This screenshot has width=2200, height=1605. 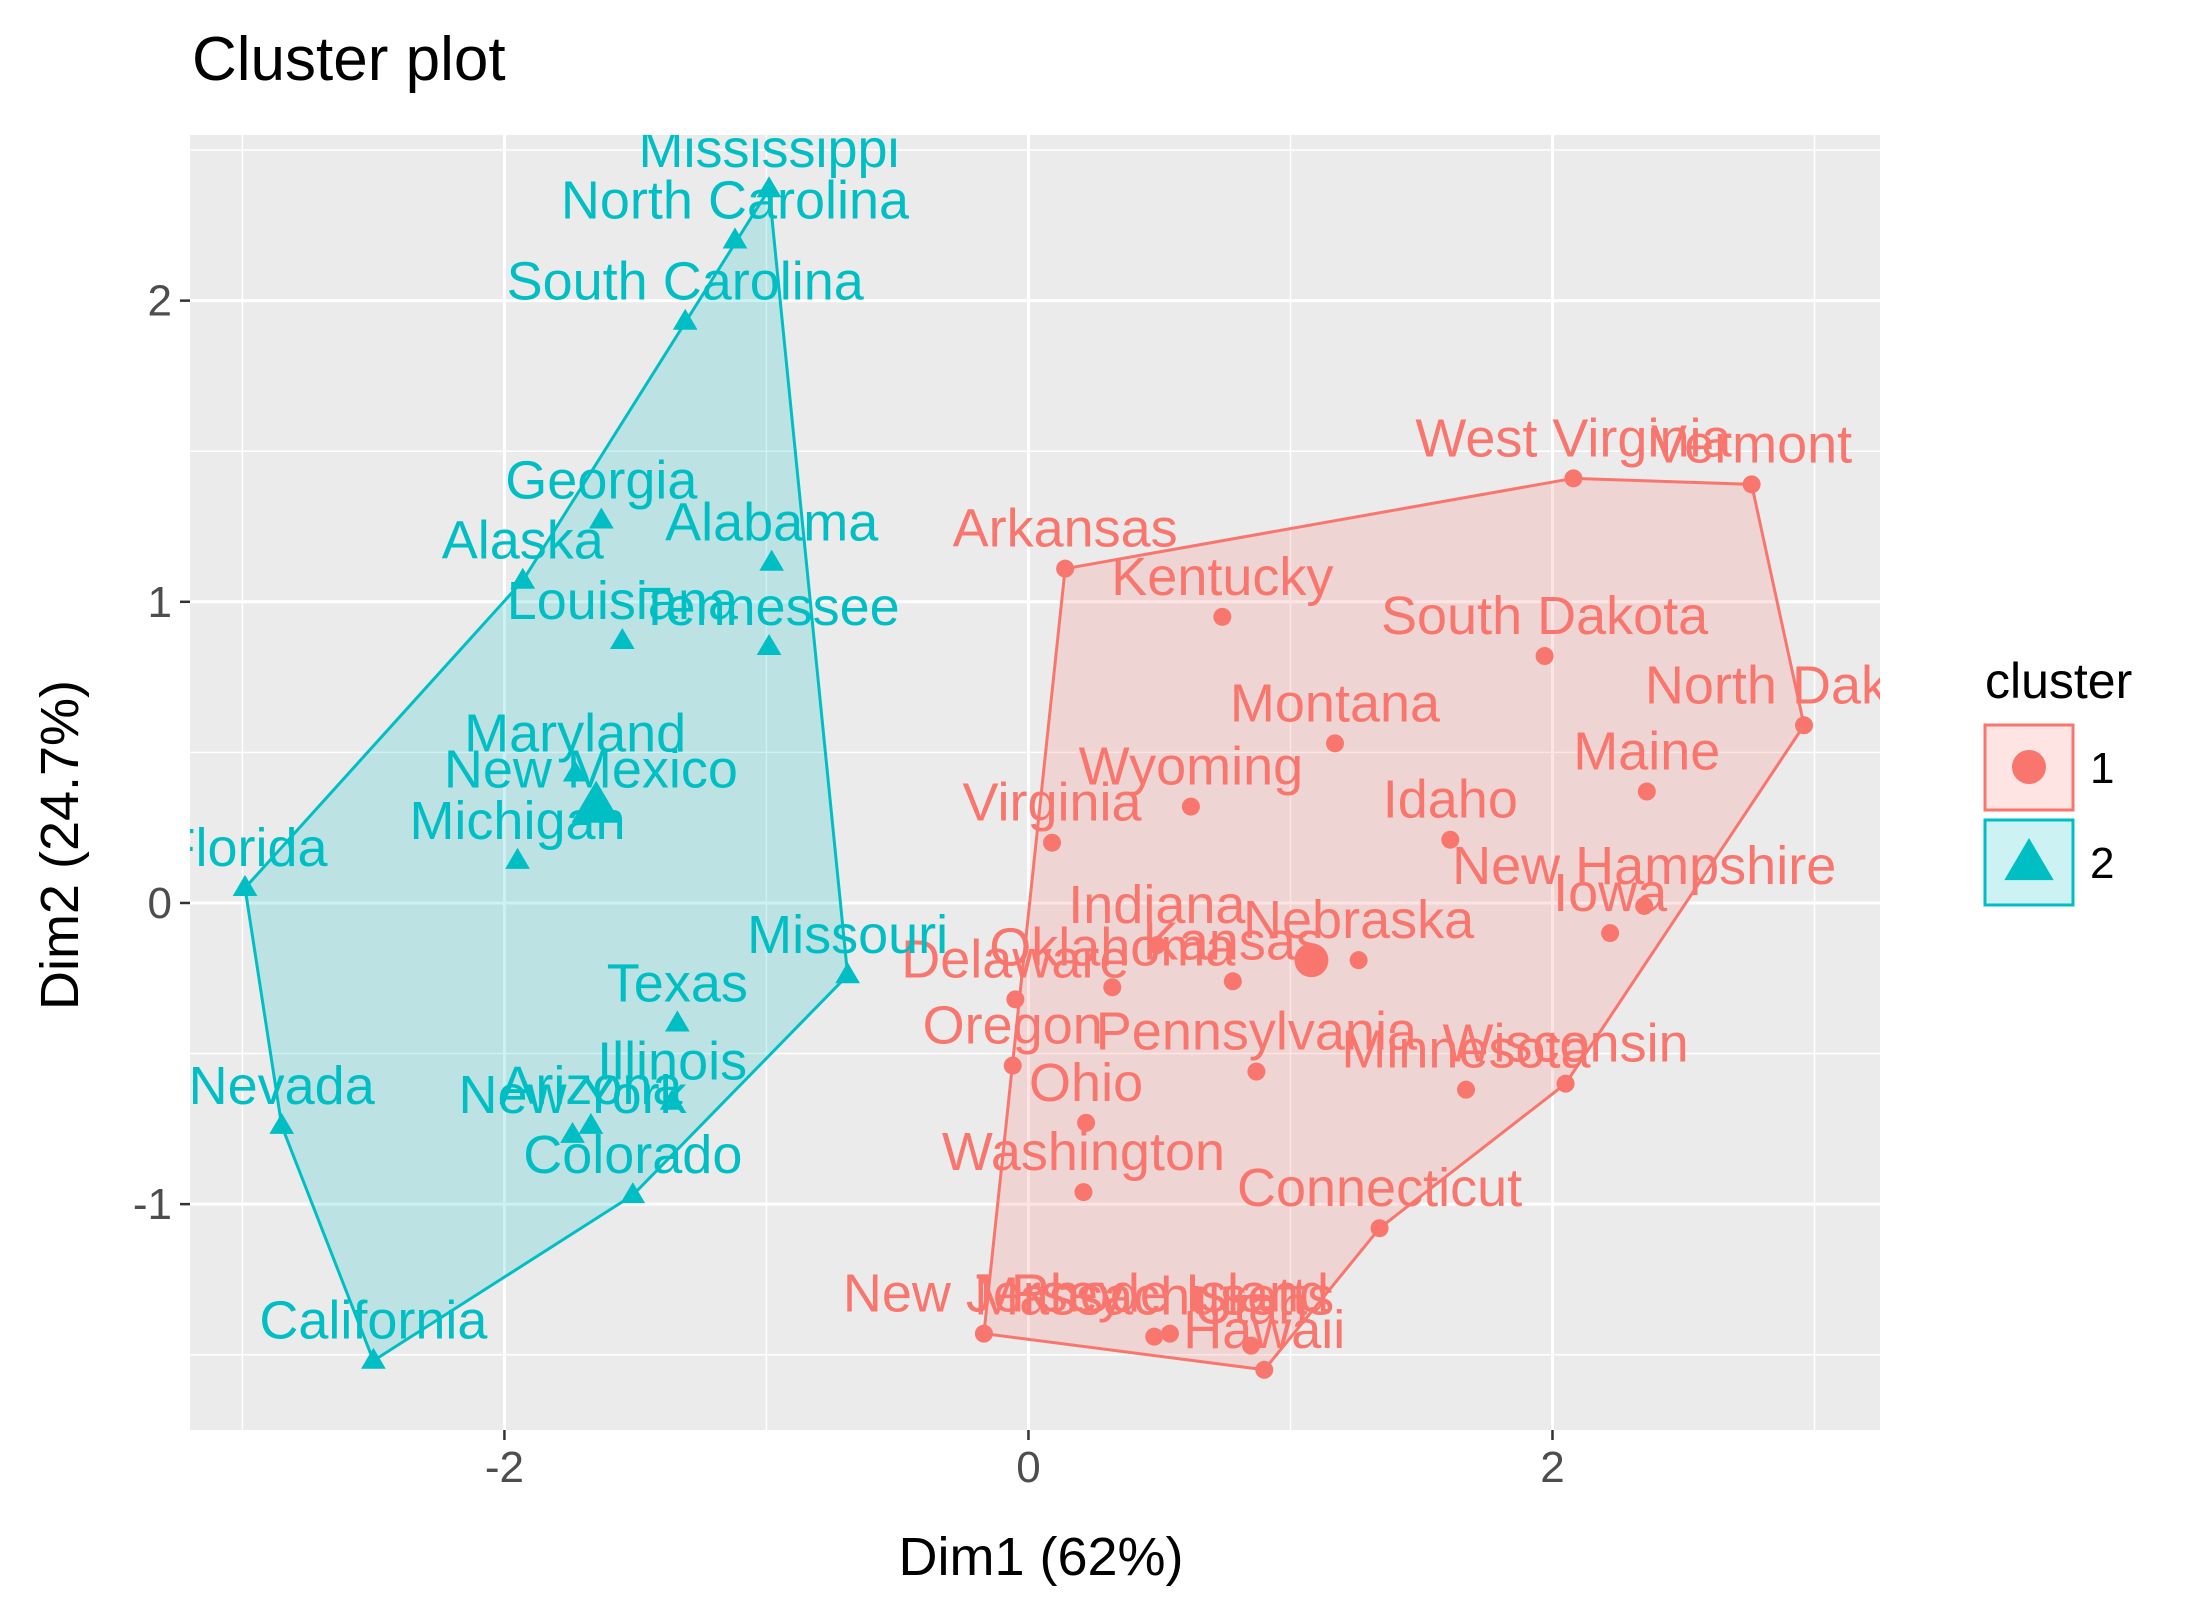 What do you see at coordinates (1232, 981) in the screenshot?
I see `point-kansas` at bounding box center [1232, 981].